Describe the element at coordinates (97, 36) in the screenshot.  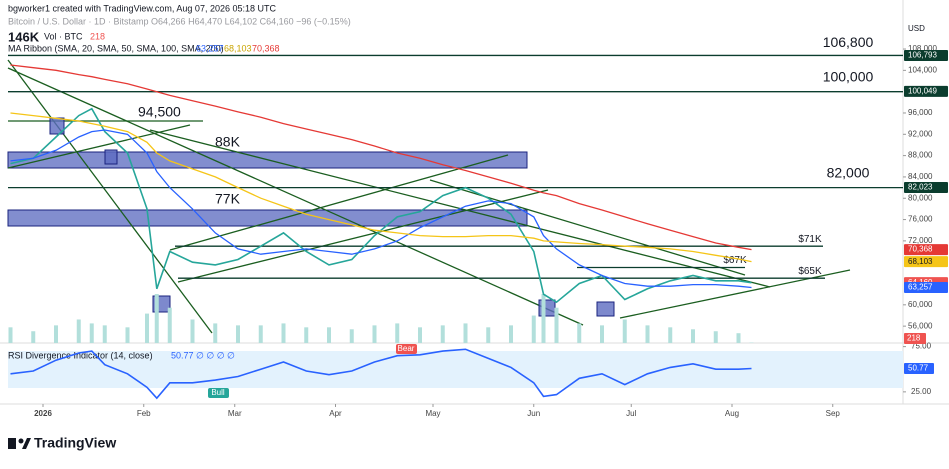
I see `volume-value: 218` at that location.